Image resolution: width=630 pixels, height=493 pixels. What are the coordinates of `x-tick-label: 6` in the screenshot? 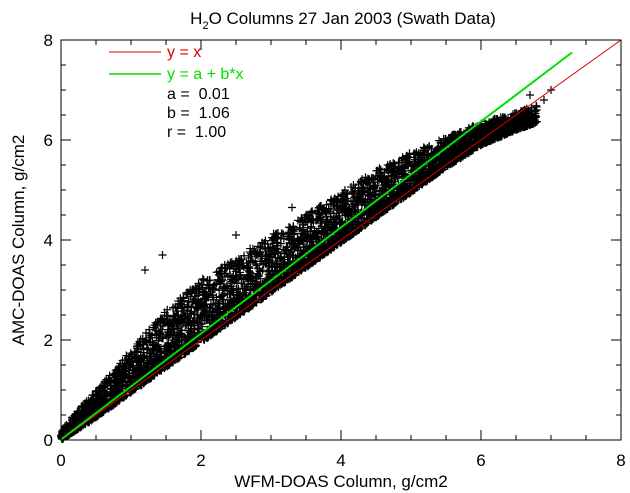 It's located at (480, 460).